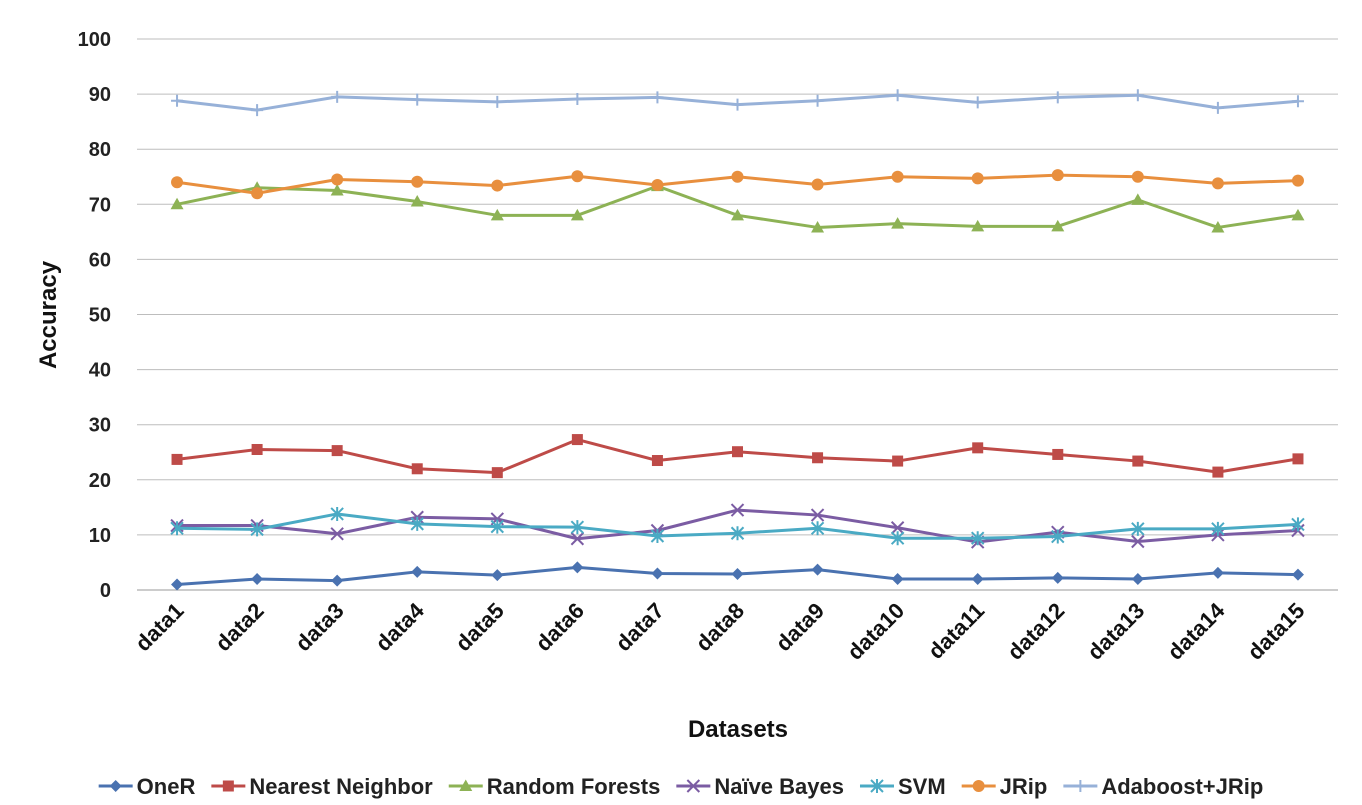 This screenshot has height=805, width=1362. I want to click on y-tick-label: 20, so click(100, 481).